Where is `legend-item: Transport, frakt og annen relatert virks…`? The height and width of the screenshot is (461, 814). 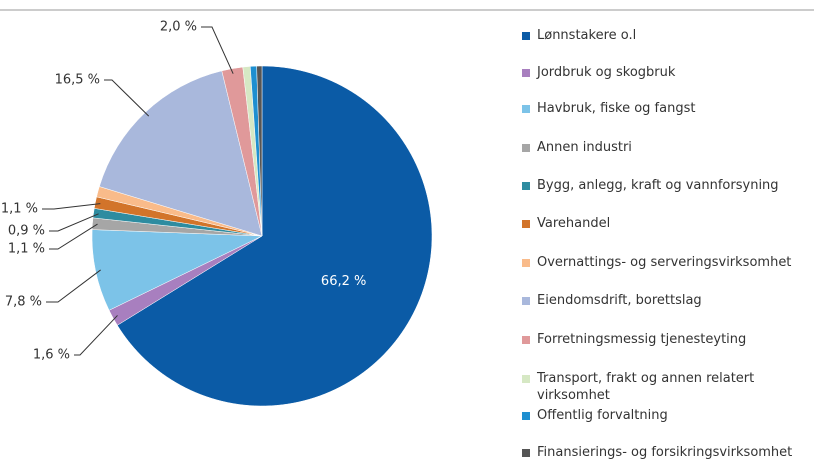
legend-item: Transport, frakt og annen relatert virks… is located at coordinates (668, 387).